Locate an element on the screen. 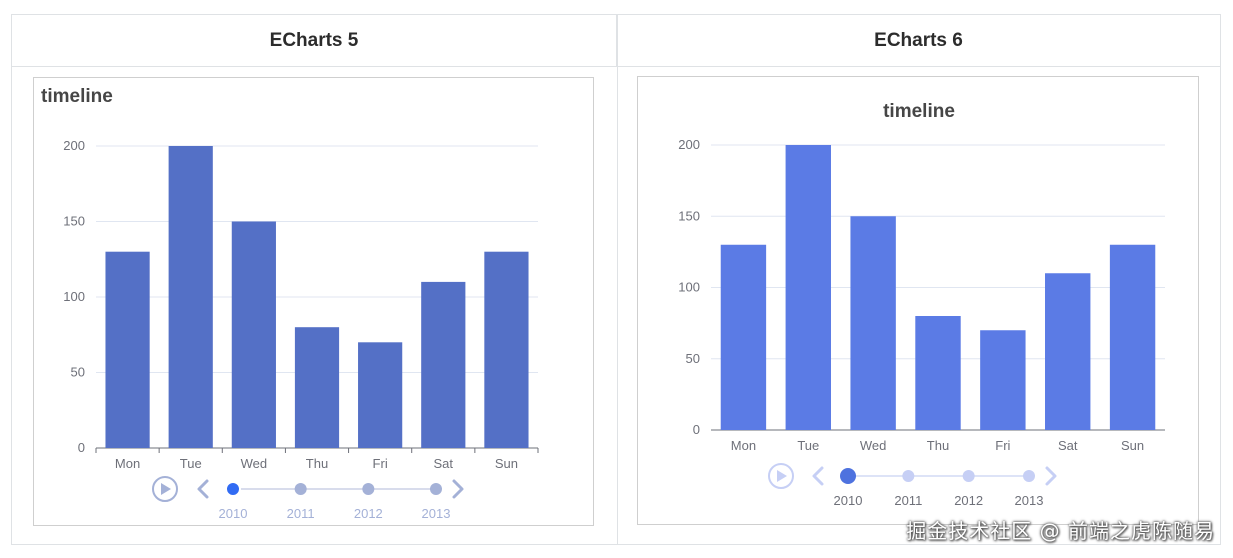 The height and width of the screenshot is (558, 1233). header-echarts5: ECharts 5 is located at coordinates (314, 41).